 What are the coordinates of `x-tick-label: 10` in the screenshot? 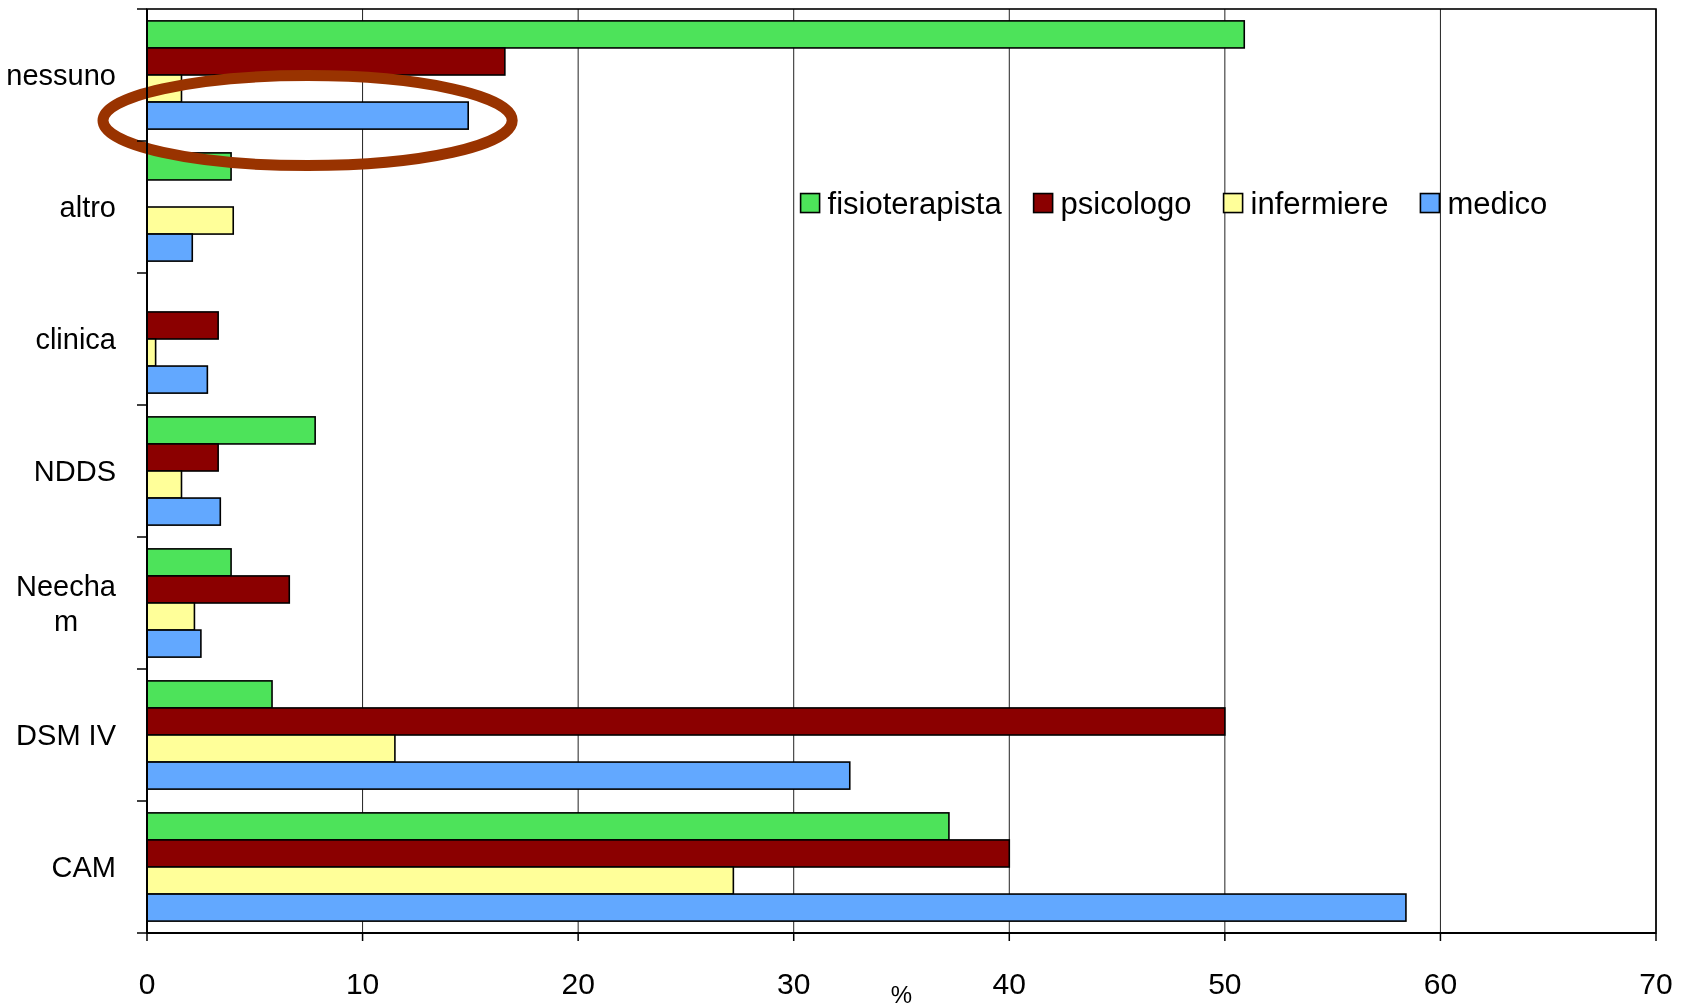 It's located at (362, 983).